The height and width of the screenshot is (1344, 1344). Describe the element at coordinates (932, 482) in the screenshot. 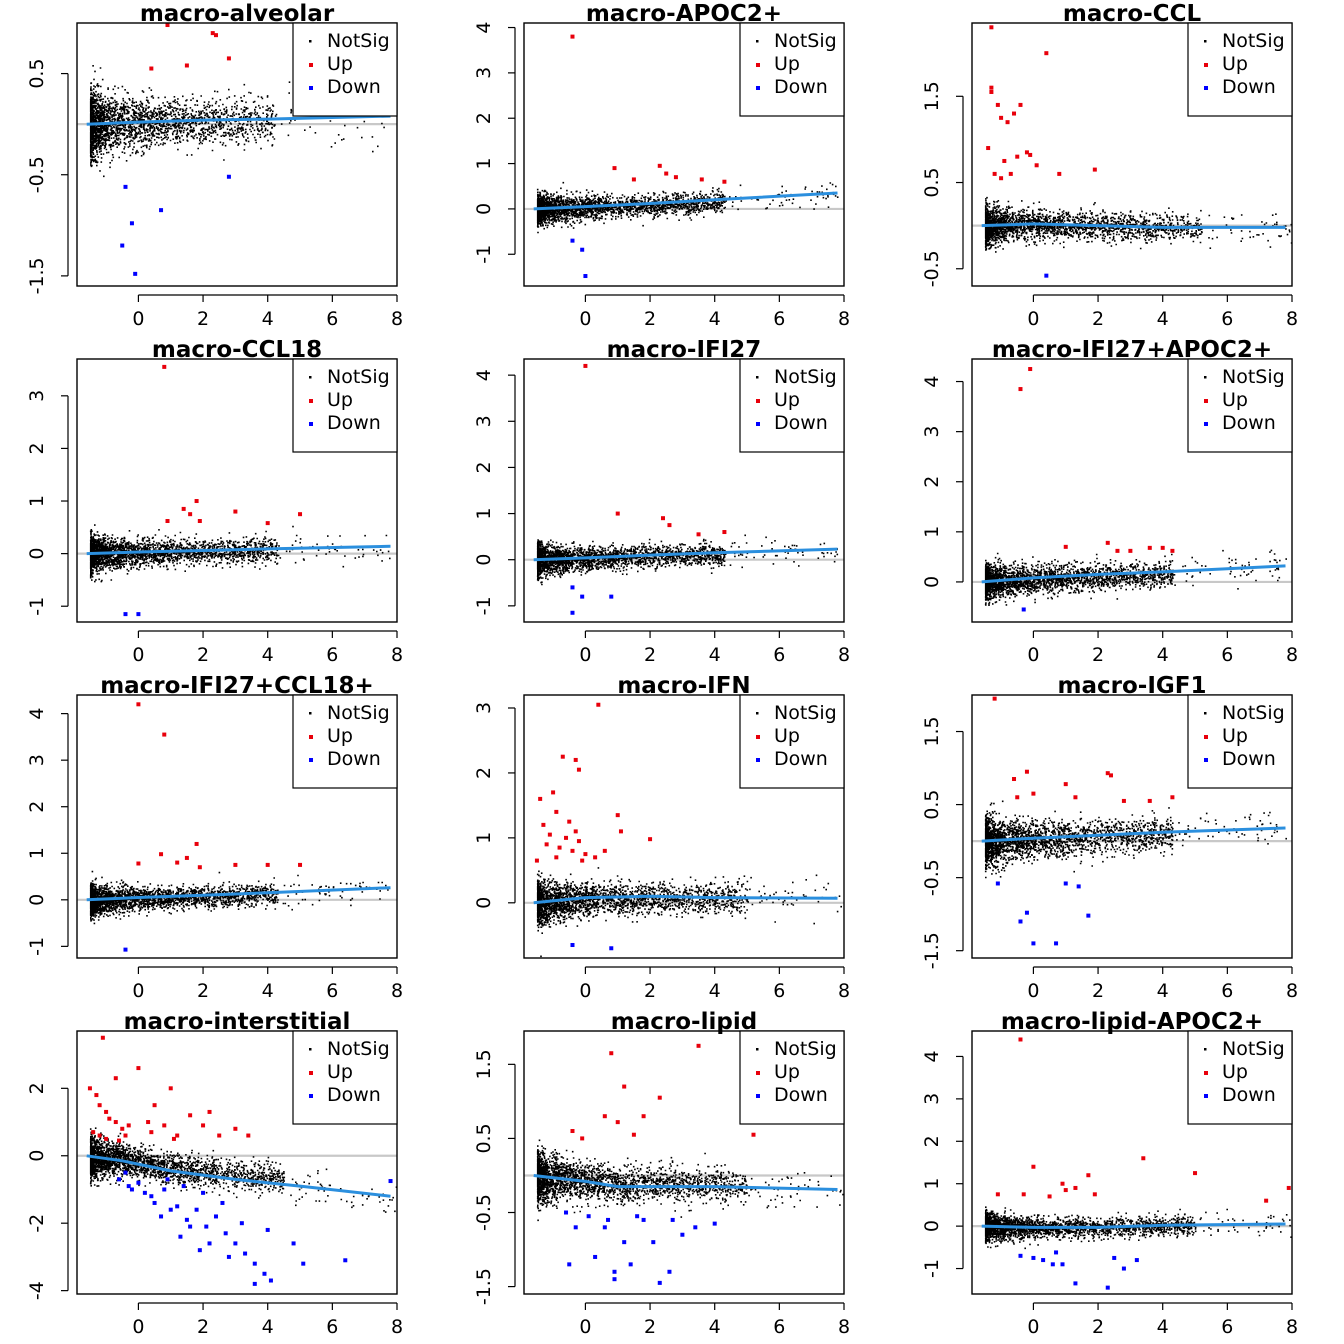

I see `y-tick-label: 2` at that location.